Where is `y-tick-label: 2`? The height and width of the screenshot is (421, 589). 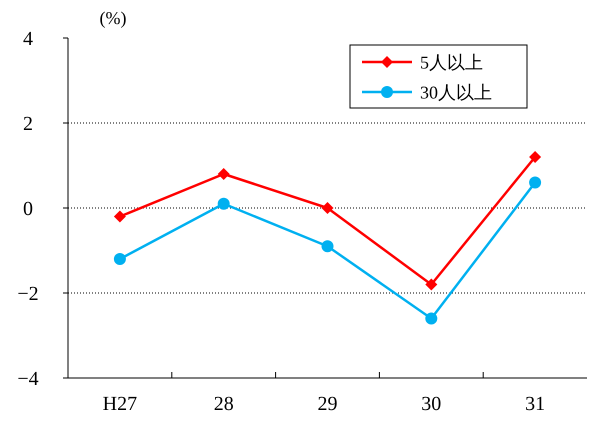 y-tick-label: 2 is located at coordinates (28, 124).